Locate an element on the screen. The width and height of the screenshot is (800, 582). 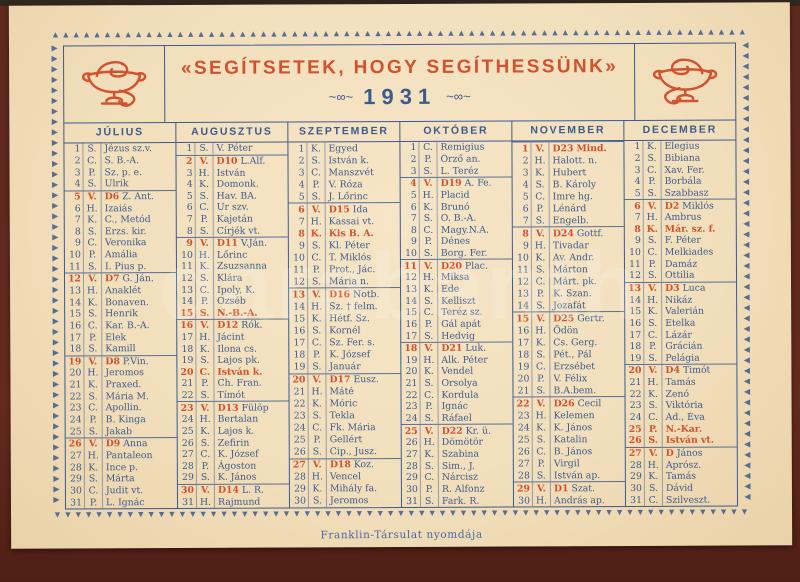
calendar-day-row: 26 H. Dömötör is located at coordinates (457, 442).